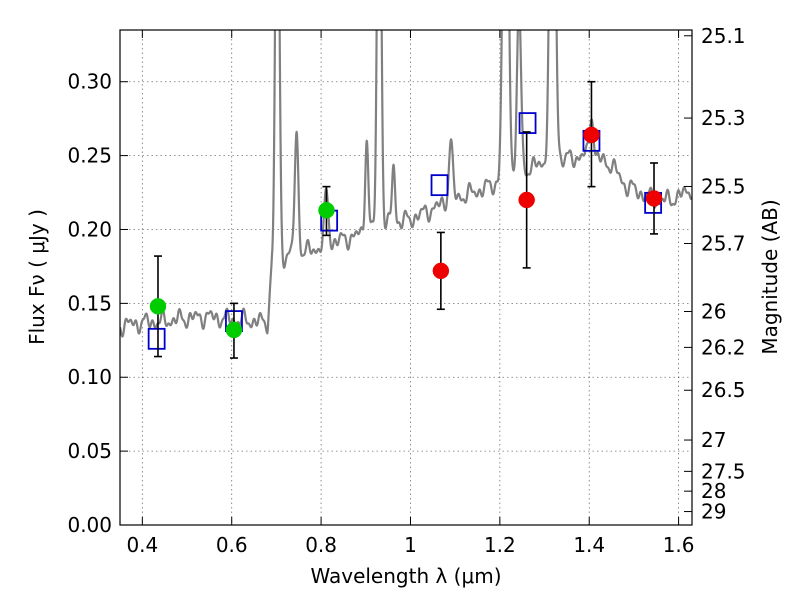 The width and height of the screenshot is (800, 600). I want to click on mag-tick-label: 25.7, so click(723, 244).